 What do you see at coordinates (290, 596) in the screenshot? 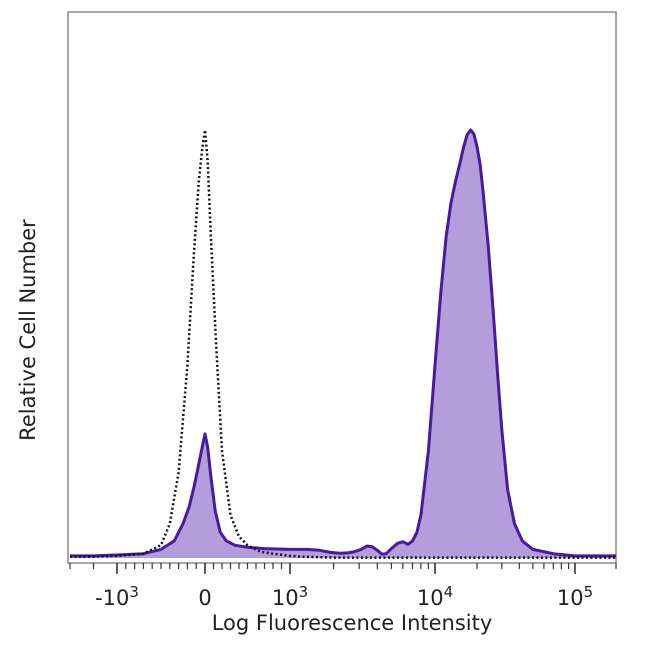
I see `x-tick-label: 103` at bounding box center [290, 596].